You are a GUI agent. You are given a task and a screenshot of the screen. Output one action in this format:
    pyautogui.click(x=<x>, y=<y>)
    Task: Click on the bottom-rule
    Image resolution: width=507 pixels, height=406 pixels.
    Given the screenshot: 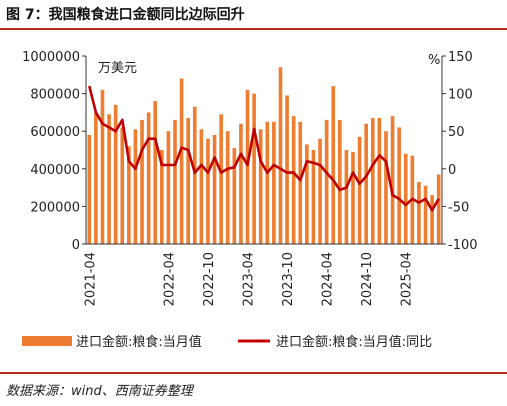 What is the action you would take?
    pyautogui.click(x=253, y=373)
    